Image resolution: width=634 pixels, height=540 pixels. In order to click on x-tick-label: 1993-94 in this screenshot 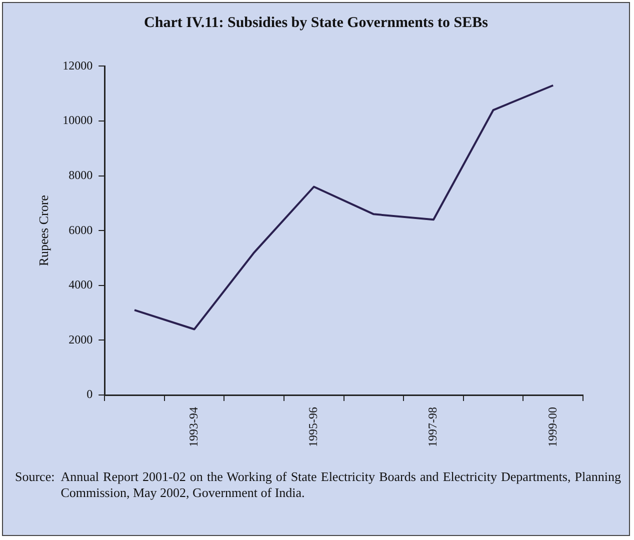, I will do `click(193, 427)`.